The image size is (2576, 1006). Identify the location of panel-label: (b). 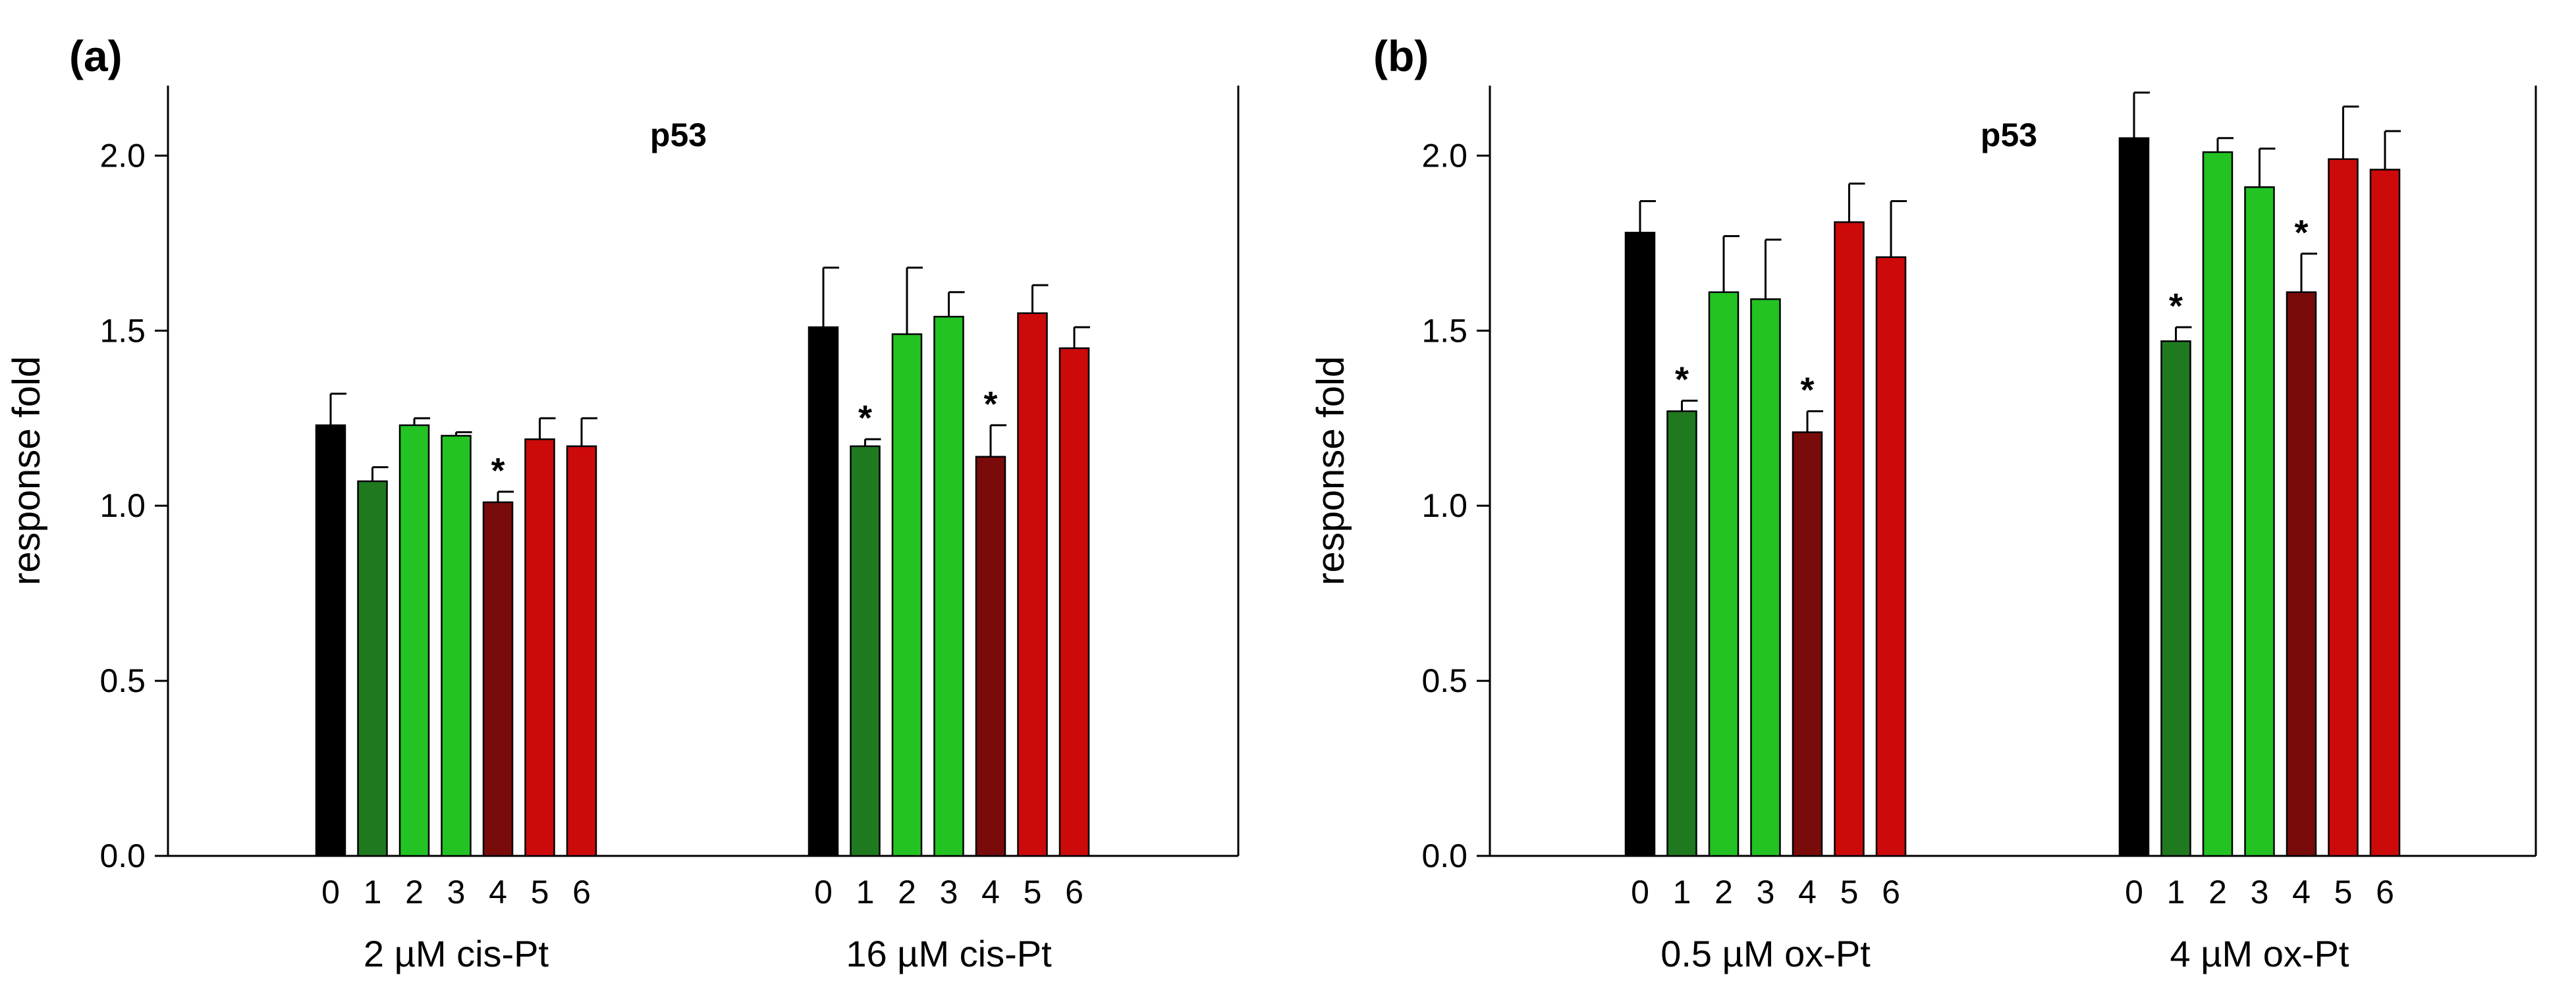
(1401, 56).